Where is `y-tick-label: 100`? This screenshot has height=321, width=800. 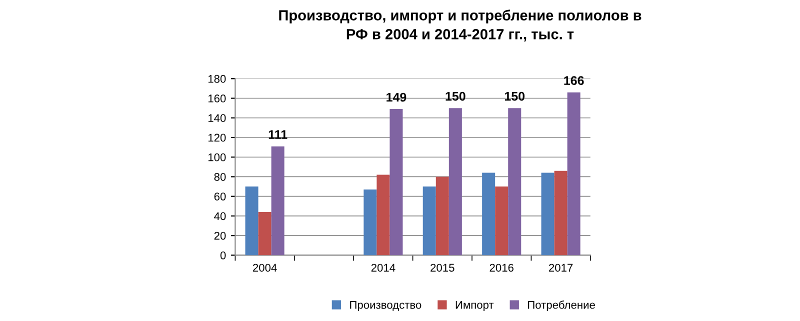
y-tick-label: 100 is located at coordinates (217, 157).